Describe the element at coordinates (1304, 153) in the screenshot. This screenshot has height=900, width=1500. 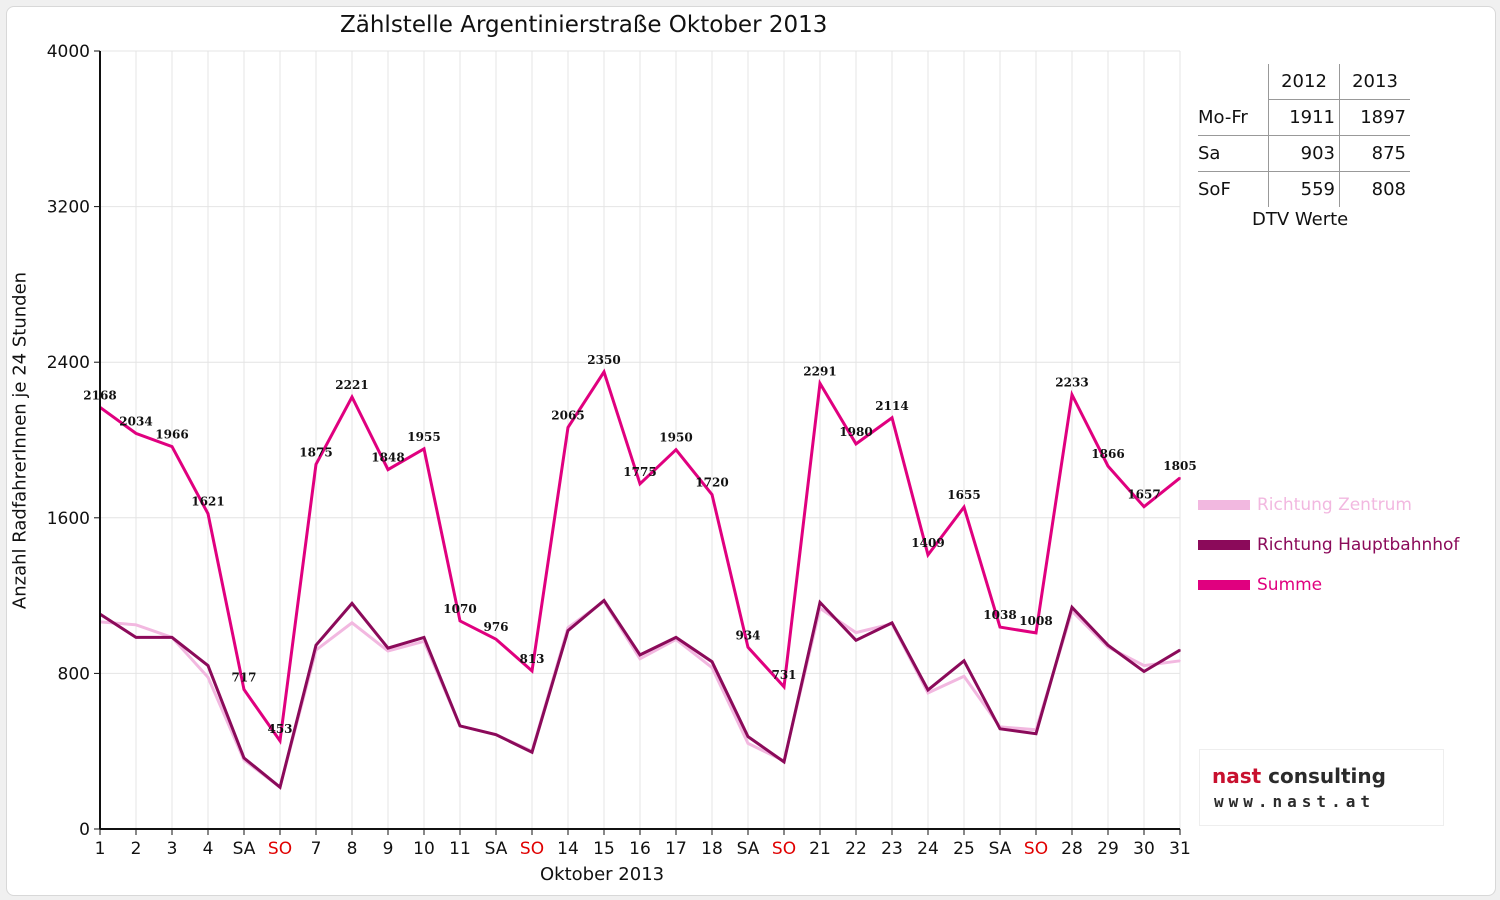
I see `dtv-row-sa: Sa 903 875` at that location.